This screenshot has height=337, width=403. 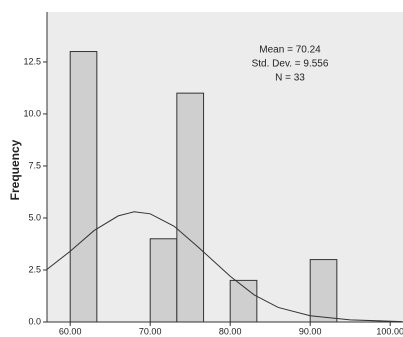 What do you see at coordinates (70, 331) in the screenshot?
I see `x-tick-label: 60.00` at bounding box center [70, 331].